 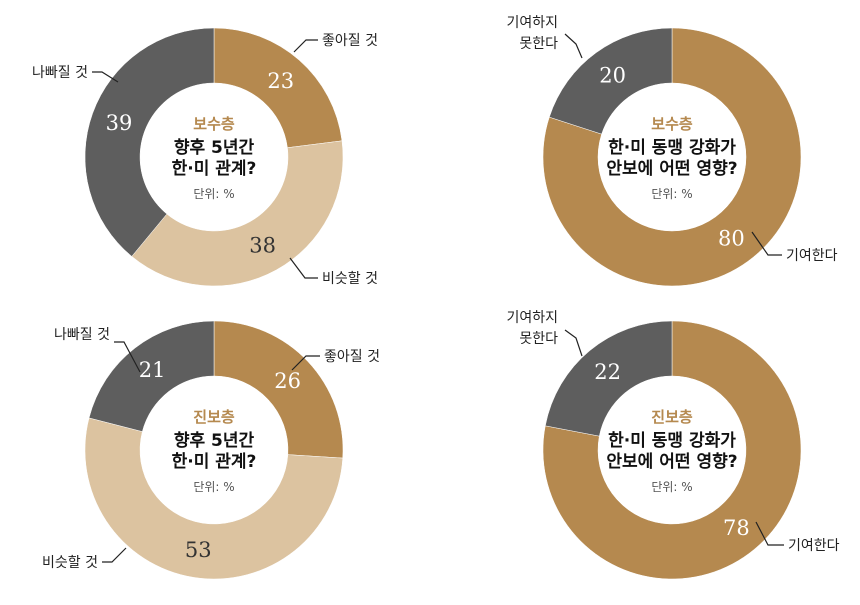 I want to click on slice-value-label: 21, so click(x=152, y=370).